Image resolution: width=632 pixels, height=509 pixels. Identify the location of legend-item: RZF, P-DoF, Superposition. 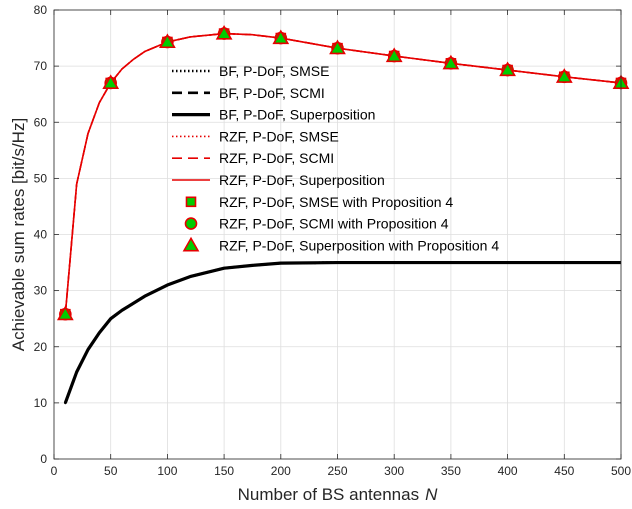
(278, 180).